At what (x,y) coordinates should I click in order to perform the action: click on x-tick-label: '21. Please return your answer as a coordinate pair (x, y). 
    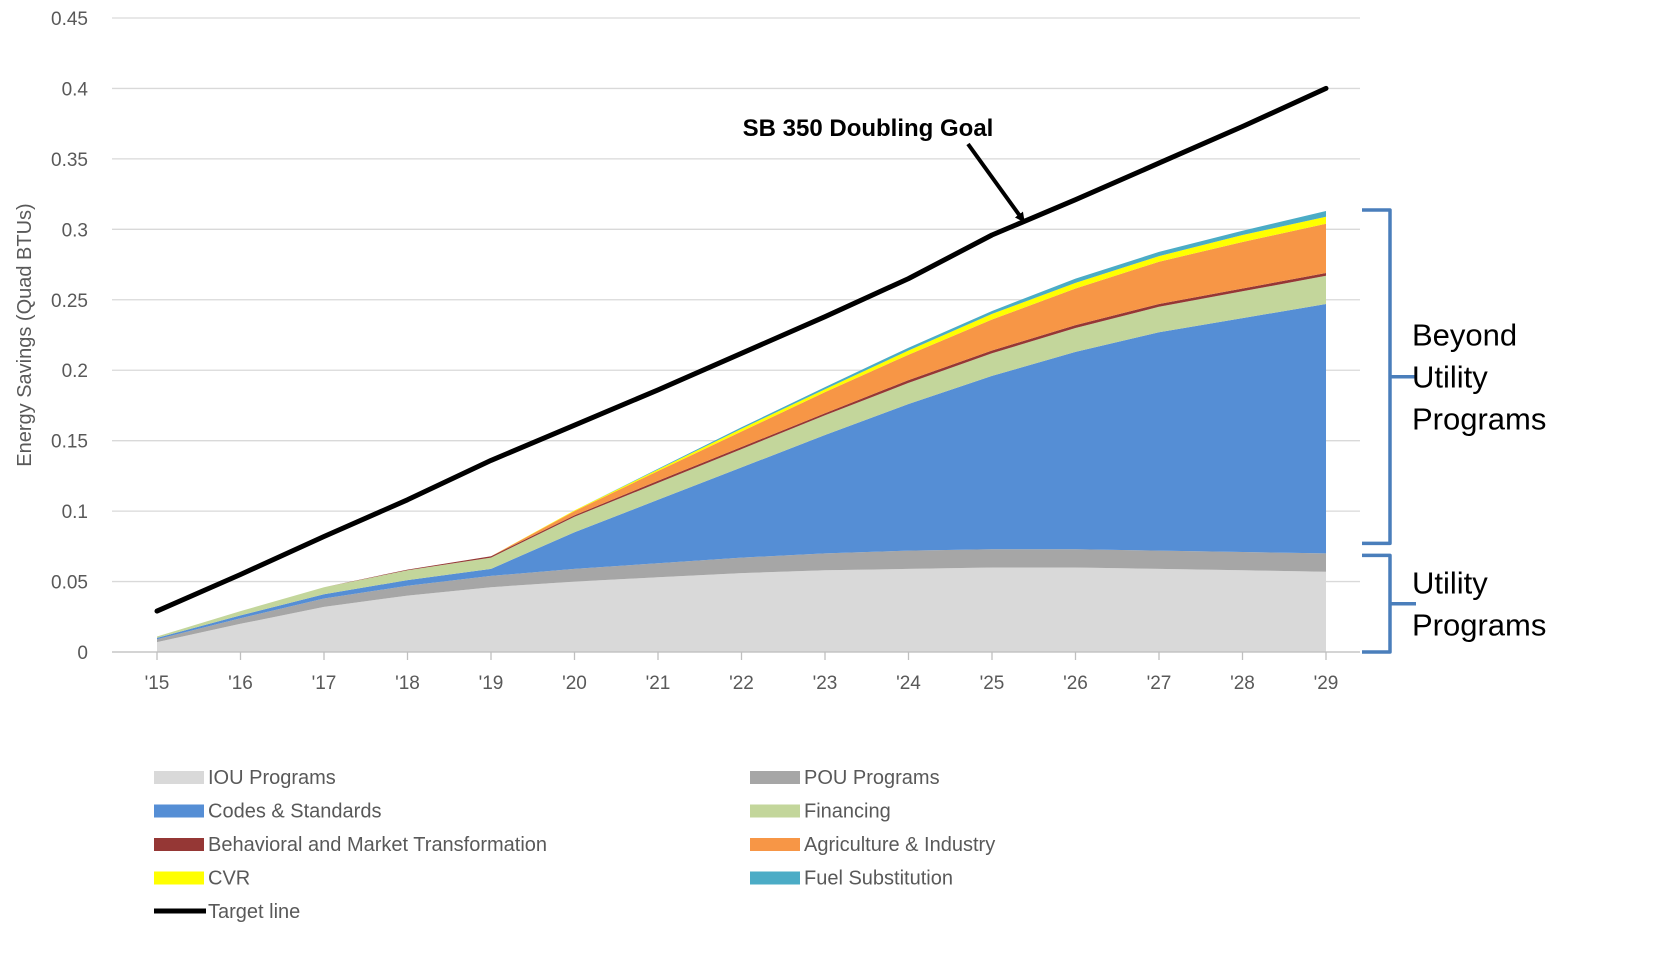
    Looking at the image, I should click on (658, 683).